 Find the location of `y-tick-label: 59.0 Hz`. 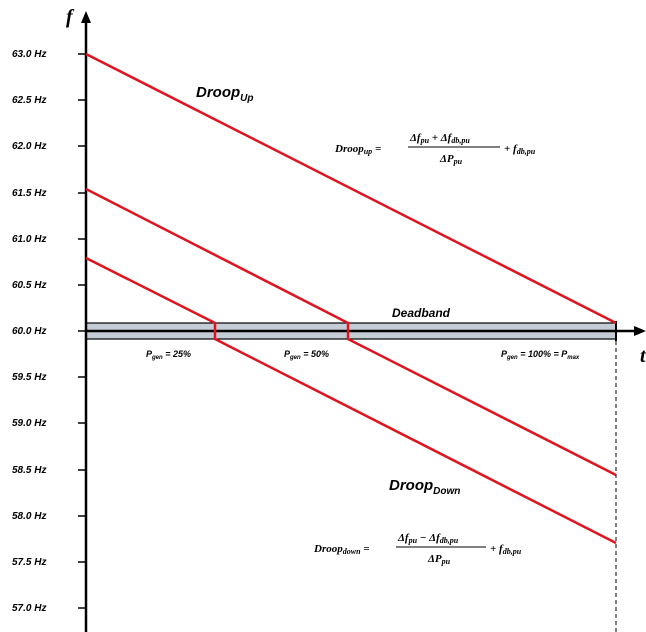

y-tick-label: 59.0 Hz is located at coordinates (29, 423).